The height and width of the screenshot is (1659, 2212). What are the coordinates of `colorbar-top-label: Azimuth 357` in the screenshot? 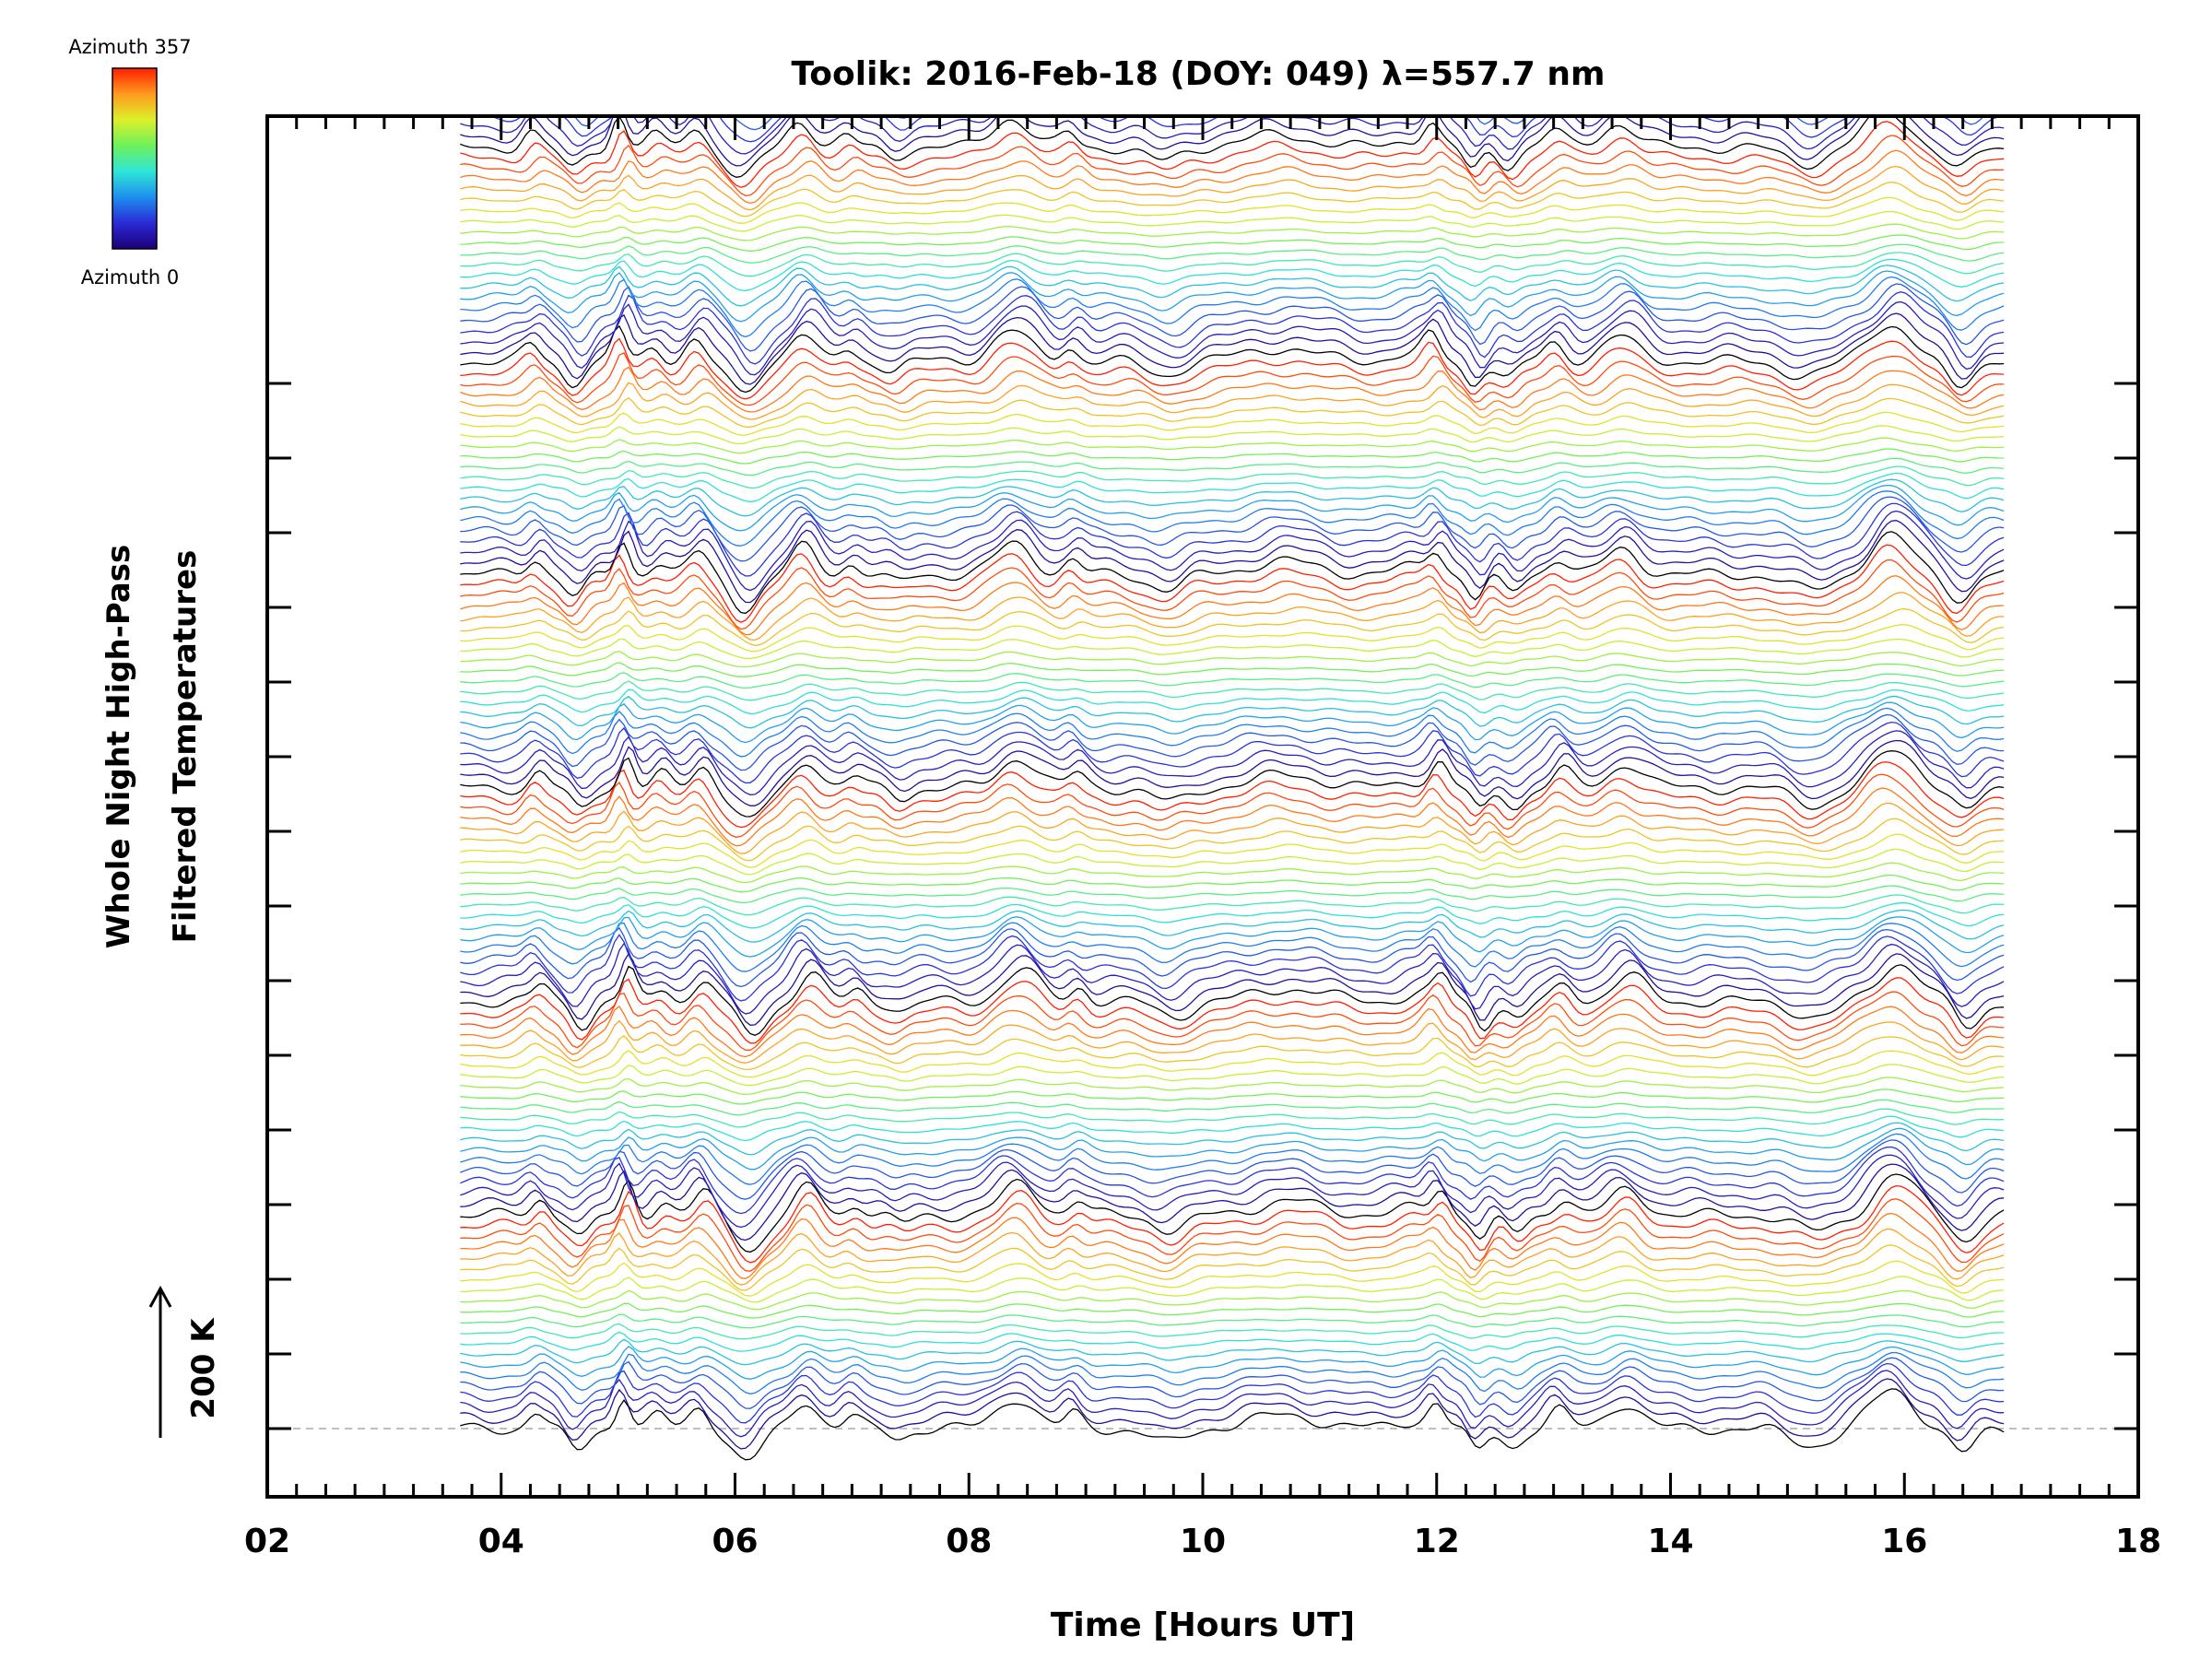 It's located at (129, 47).